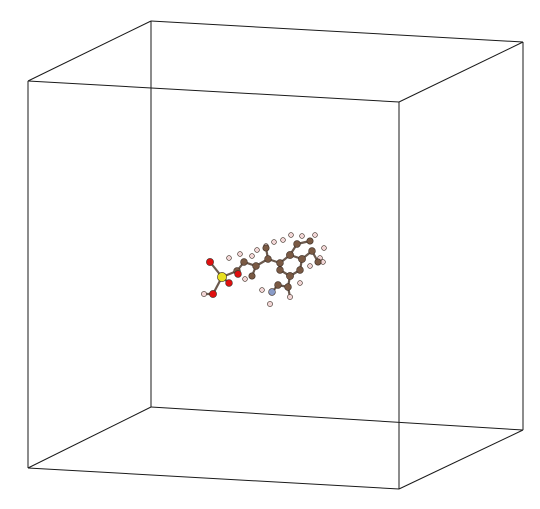  I want to click on nitrogen-atom, so click(272, 292).